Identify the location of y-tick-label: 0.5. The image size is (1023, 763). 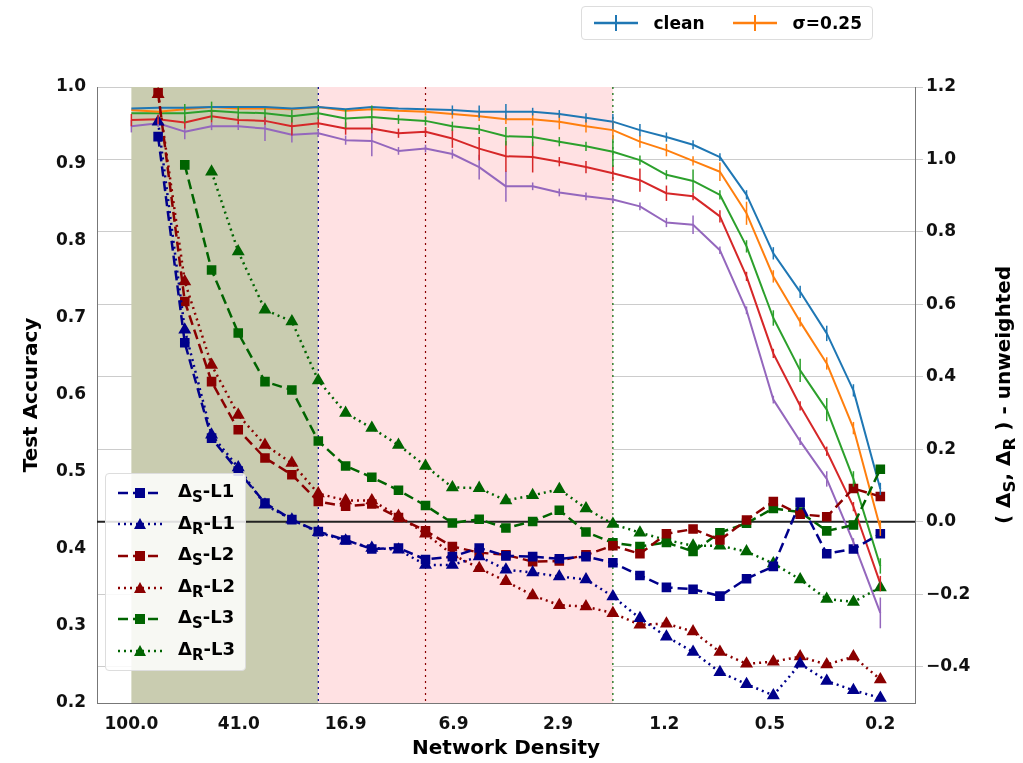
(70, 470).